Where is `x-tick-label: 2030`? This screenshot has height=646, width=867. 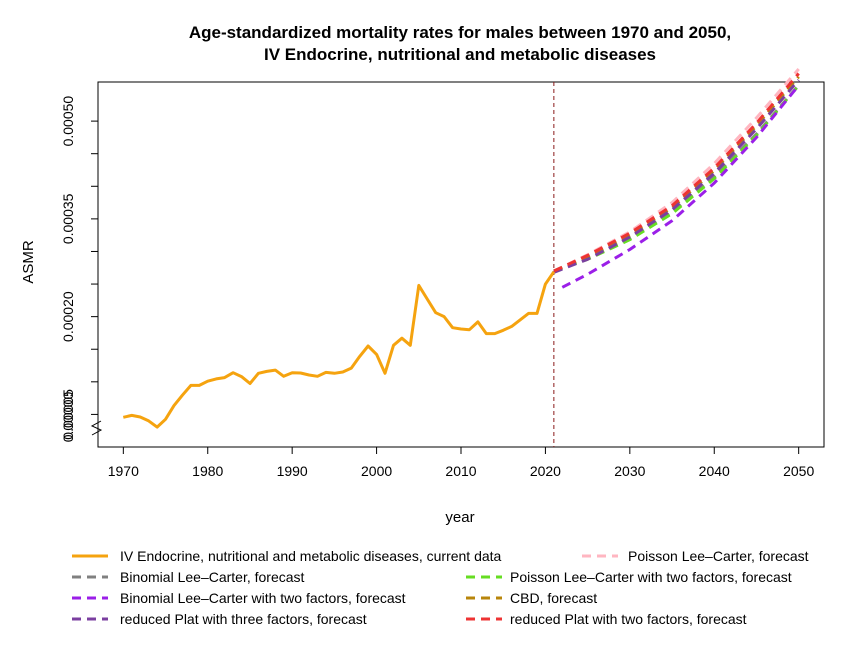
x-tick-label: 2030 is located at coordinates (629, 471).